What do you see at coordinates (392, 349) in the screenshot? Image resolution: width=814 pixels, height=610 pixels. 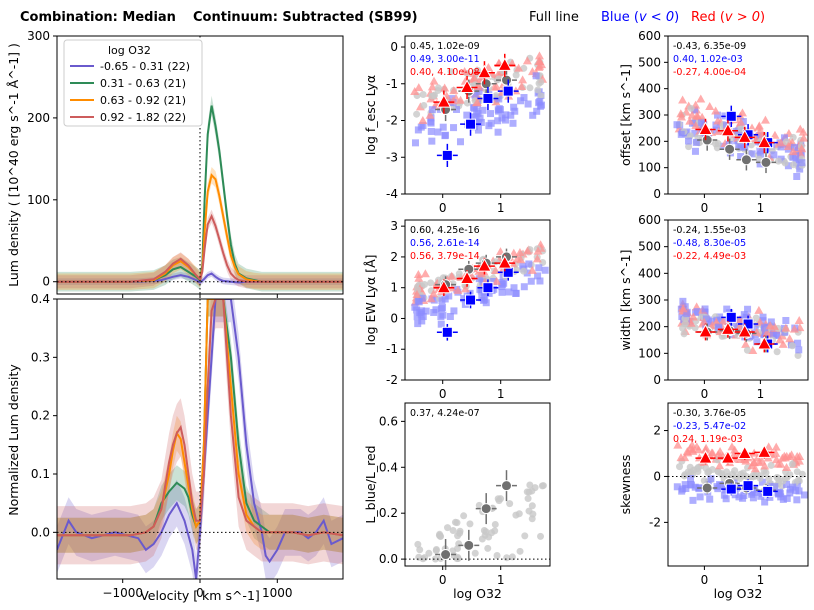 I see `ew-ytick-label: -1` at bounding box center [392, 349].